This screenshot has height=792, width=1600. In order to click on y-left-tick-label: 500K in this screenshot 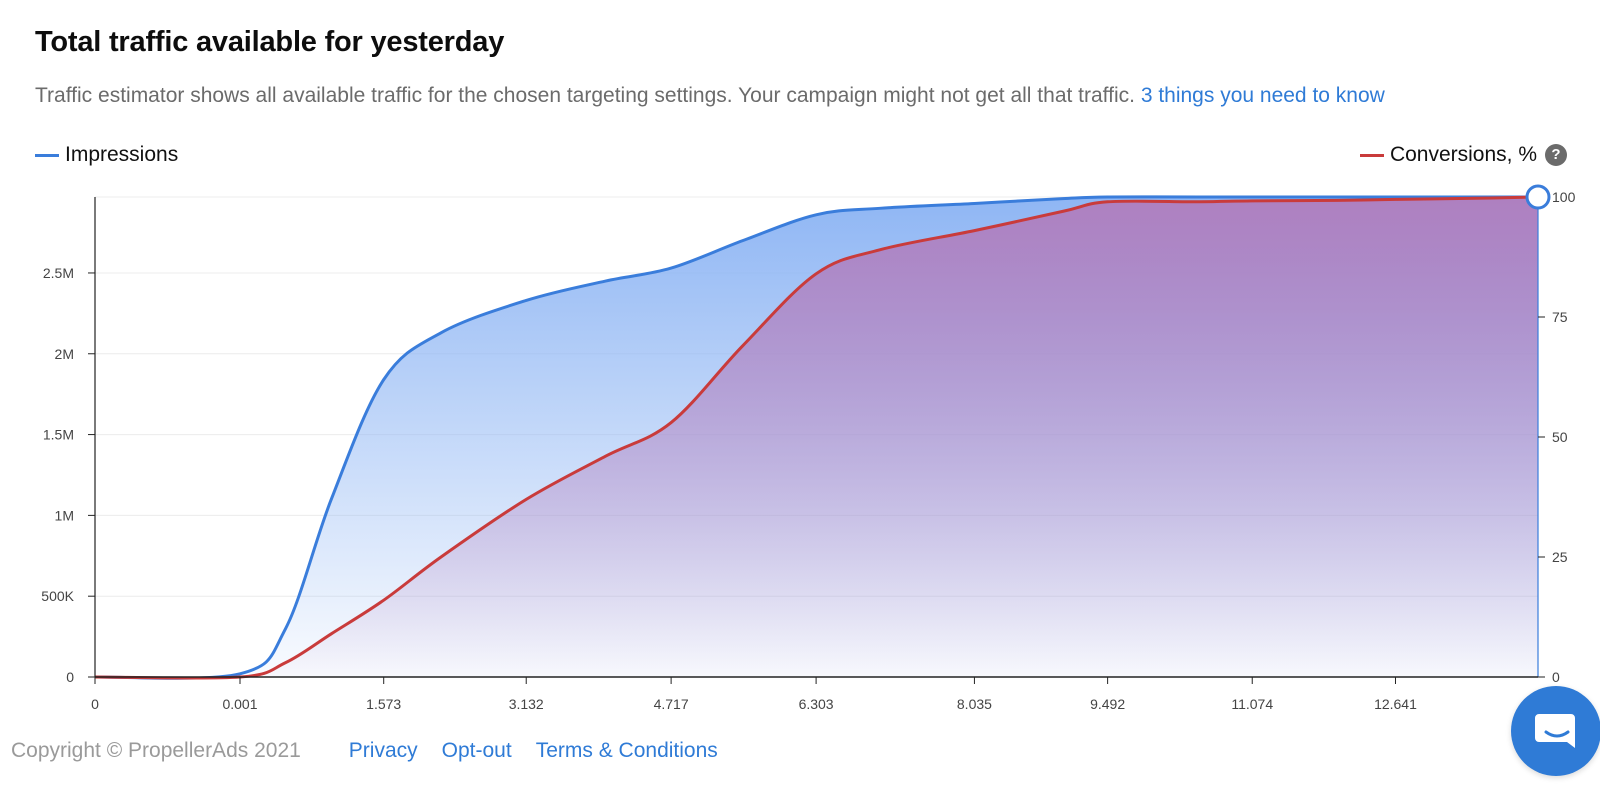, I will do `click(57, 596)`.